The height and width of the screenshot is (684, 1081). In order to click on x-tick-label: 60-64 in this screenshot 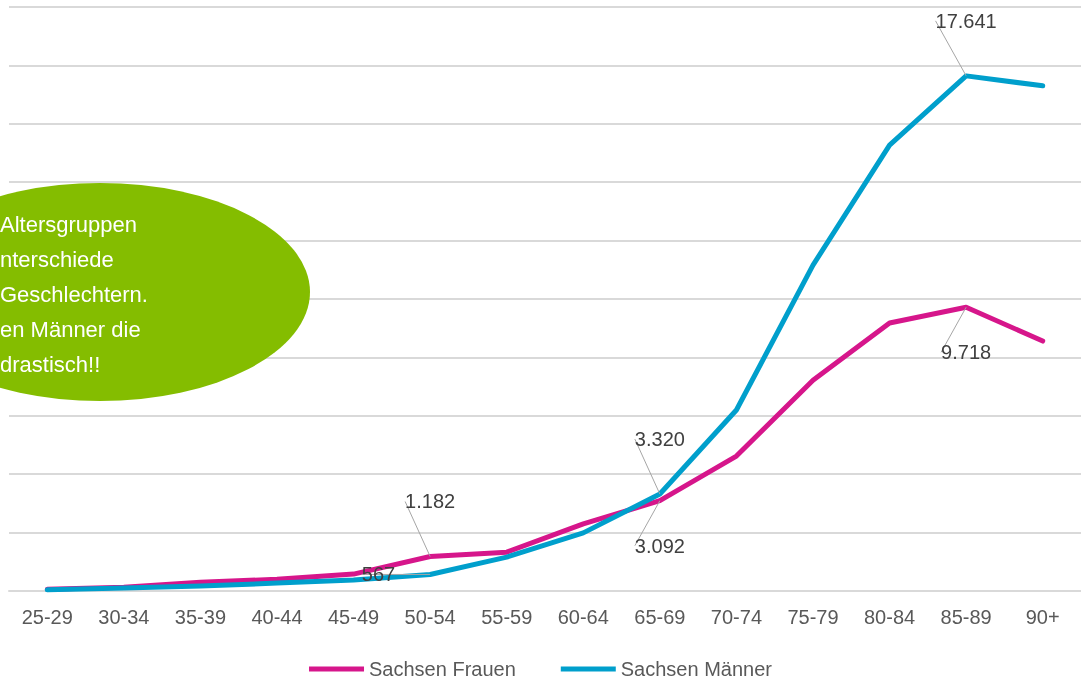, I will do `click(583, 617)`.